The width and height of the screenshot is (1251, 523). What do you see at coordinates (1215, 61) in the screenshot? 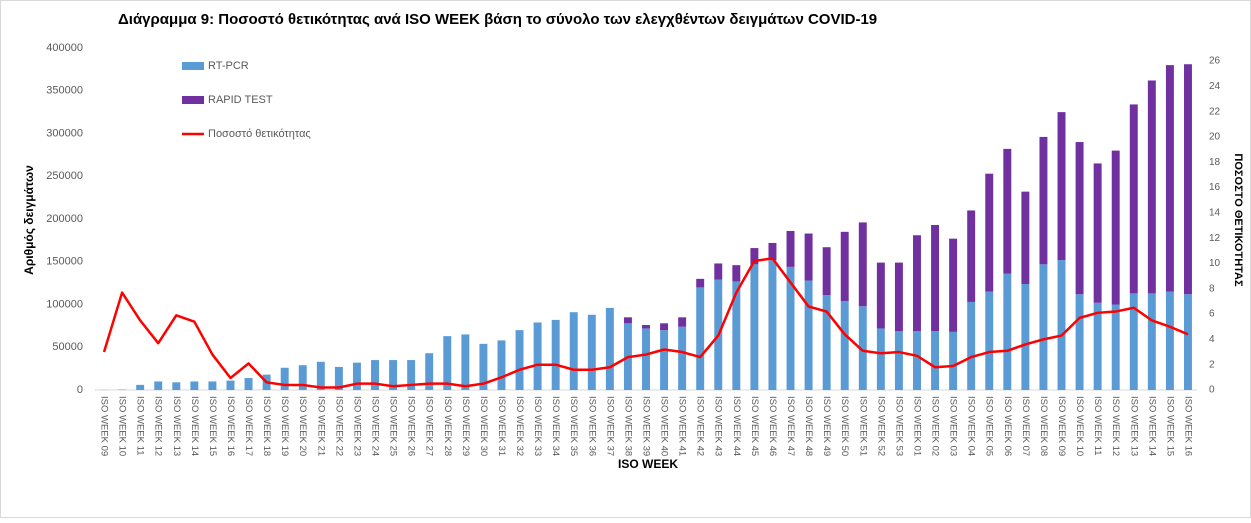
I see `y2-tick-label: 26` at bounding box center [1215, 61].